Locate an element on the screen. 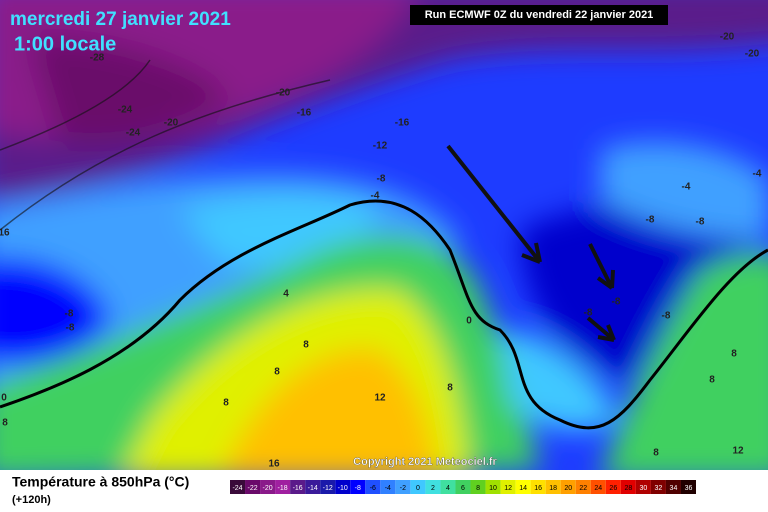  colorbar-tick: 32 is located at coordinates (659, 488).